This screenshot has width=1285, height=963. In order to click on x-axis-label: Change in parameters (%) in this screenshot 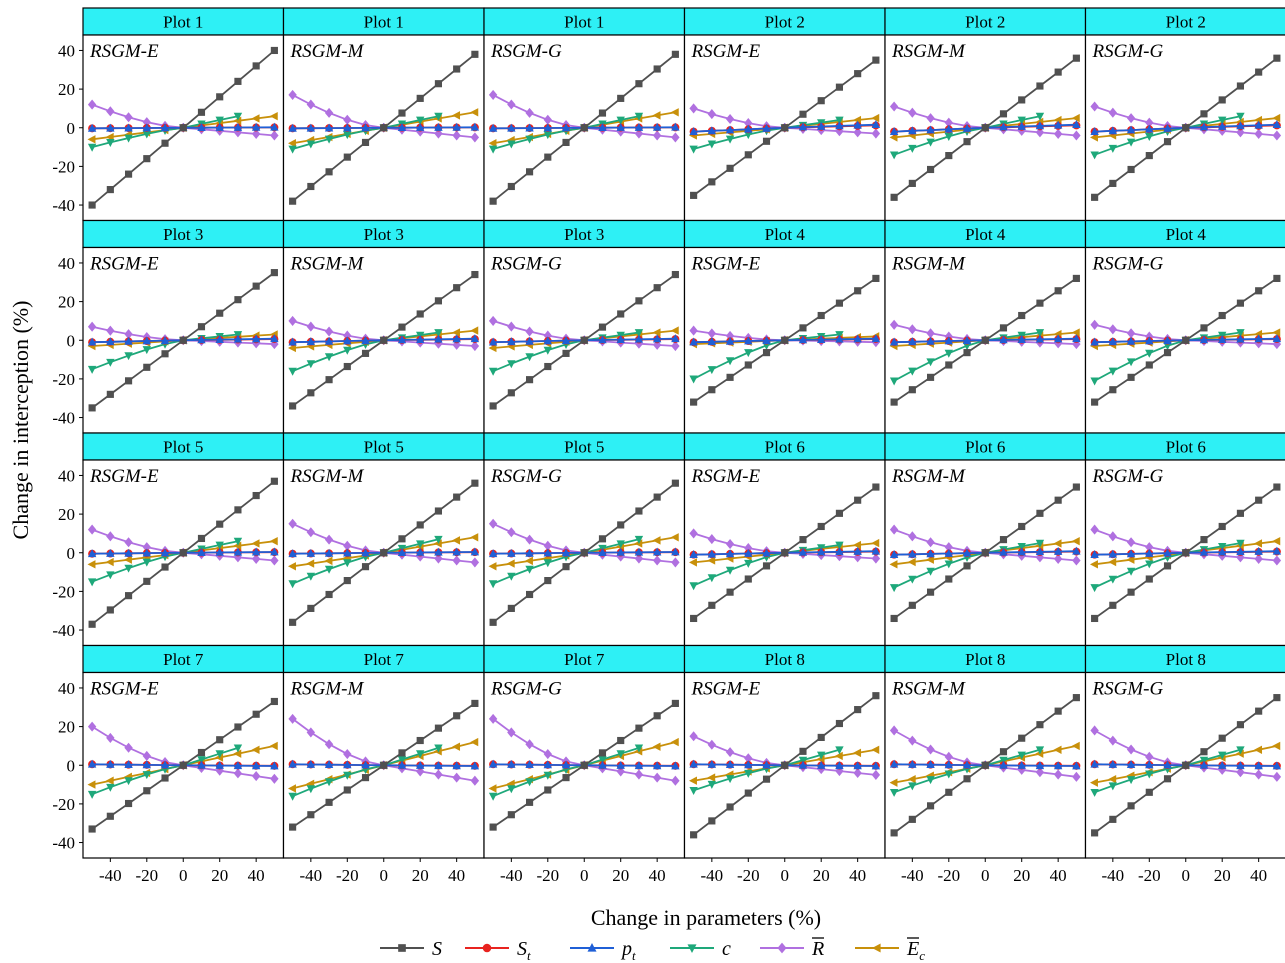, I will do `click(706, 917)`.